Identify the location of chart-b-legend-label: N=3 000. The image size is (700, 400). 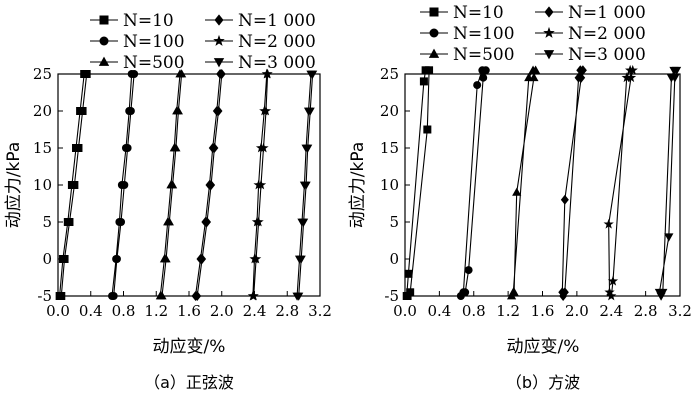
(607, 55).